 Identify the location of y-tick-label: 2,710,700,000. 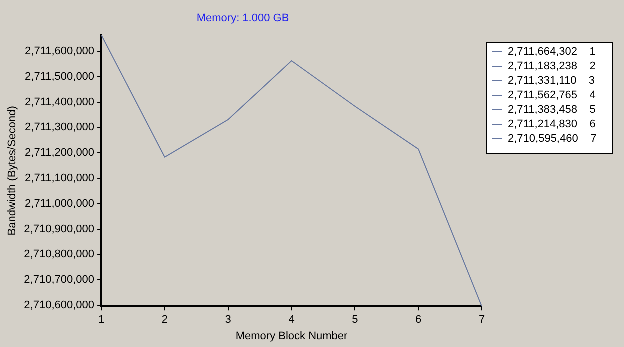
(59, 280).